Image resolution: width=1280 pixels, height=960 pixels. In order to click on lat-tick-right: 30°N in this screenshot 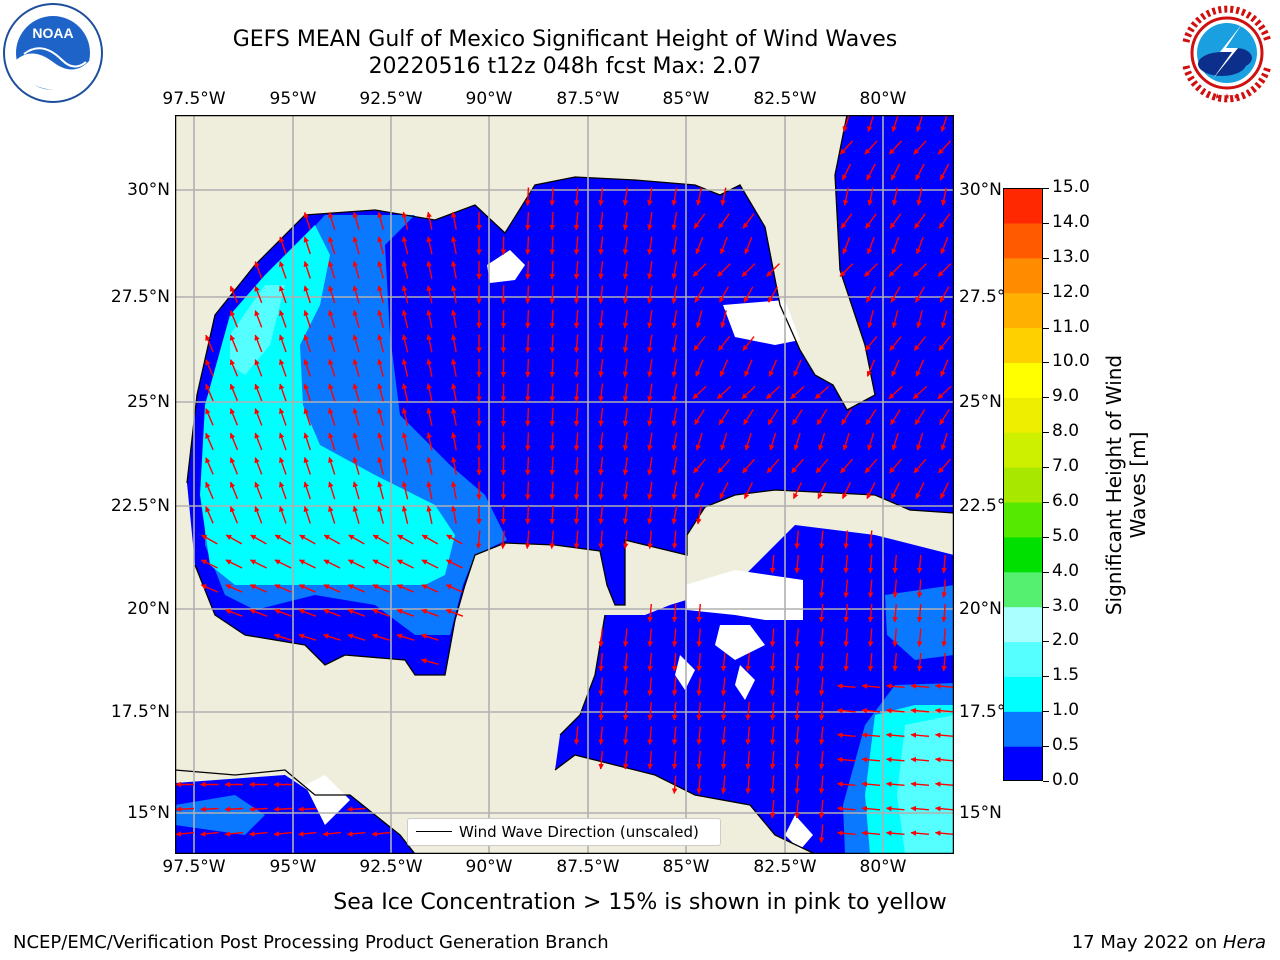, I will do `click(980, 190)`.